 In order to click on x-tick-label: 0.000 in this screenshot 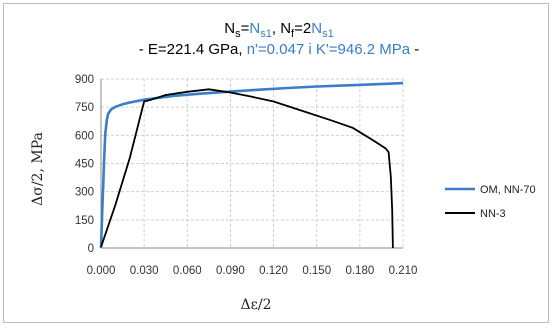, I will do `click(101, 271)`.